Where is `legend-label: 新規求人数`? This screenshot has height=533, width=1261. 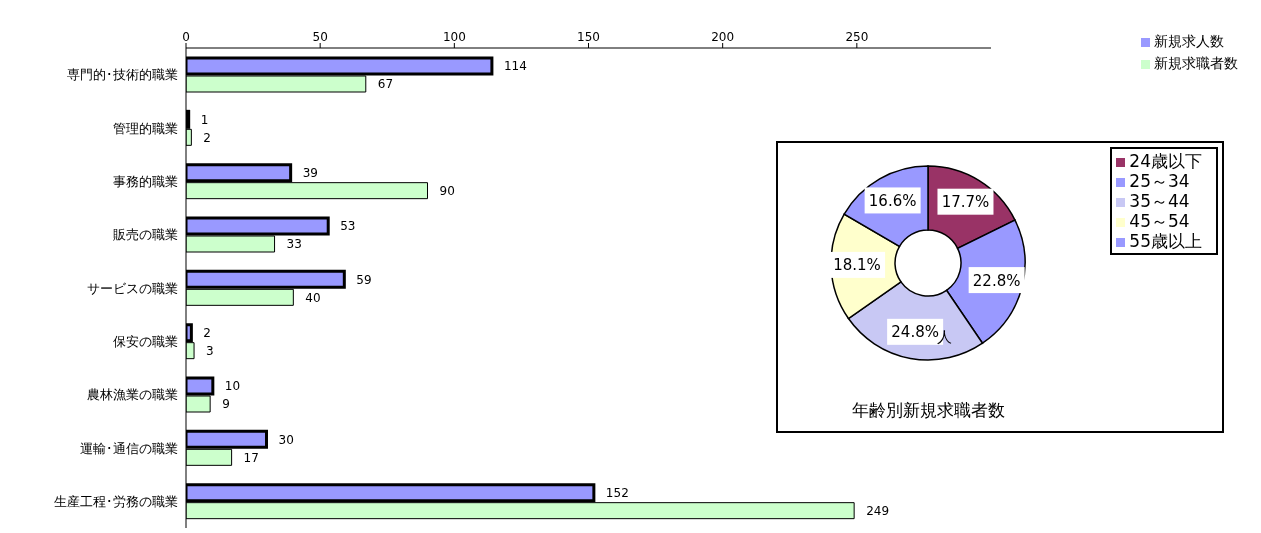 legend-label: 新規求人数 is located at coordinates (1189, 41).